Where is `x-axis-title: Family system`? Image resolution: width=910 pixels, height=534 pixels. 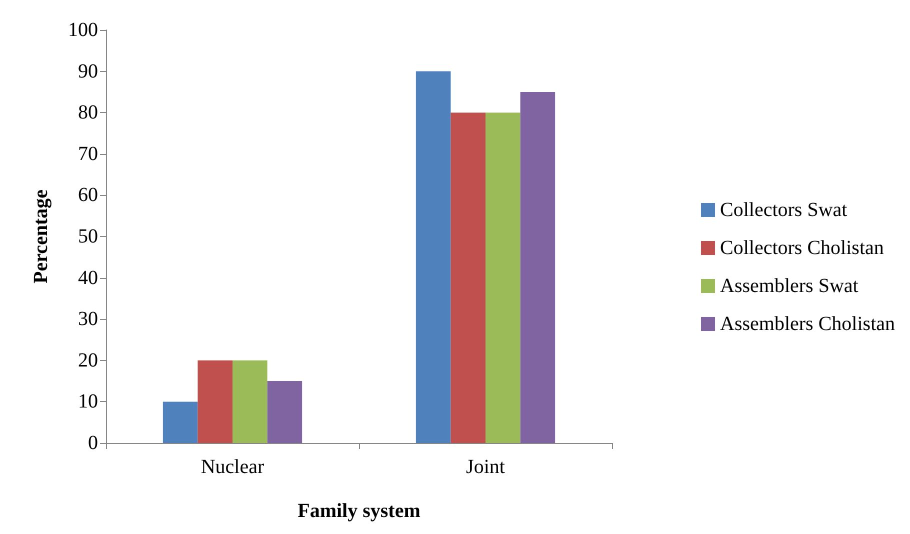 x-axis-title: Family system is located at coordinates (359, 511).